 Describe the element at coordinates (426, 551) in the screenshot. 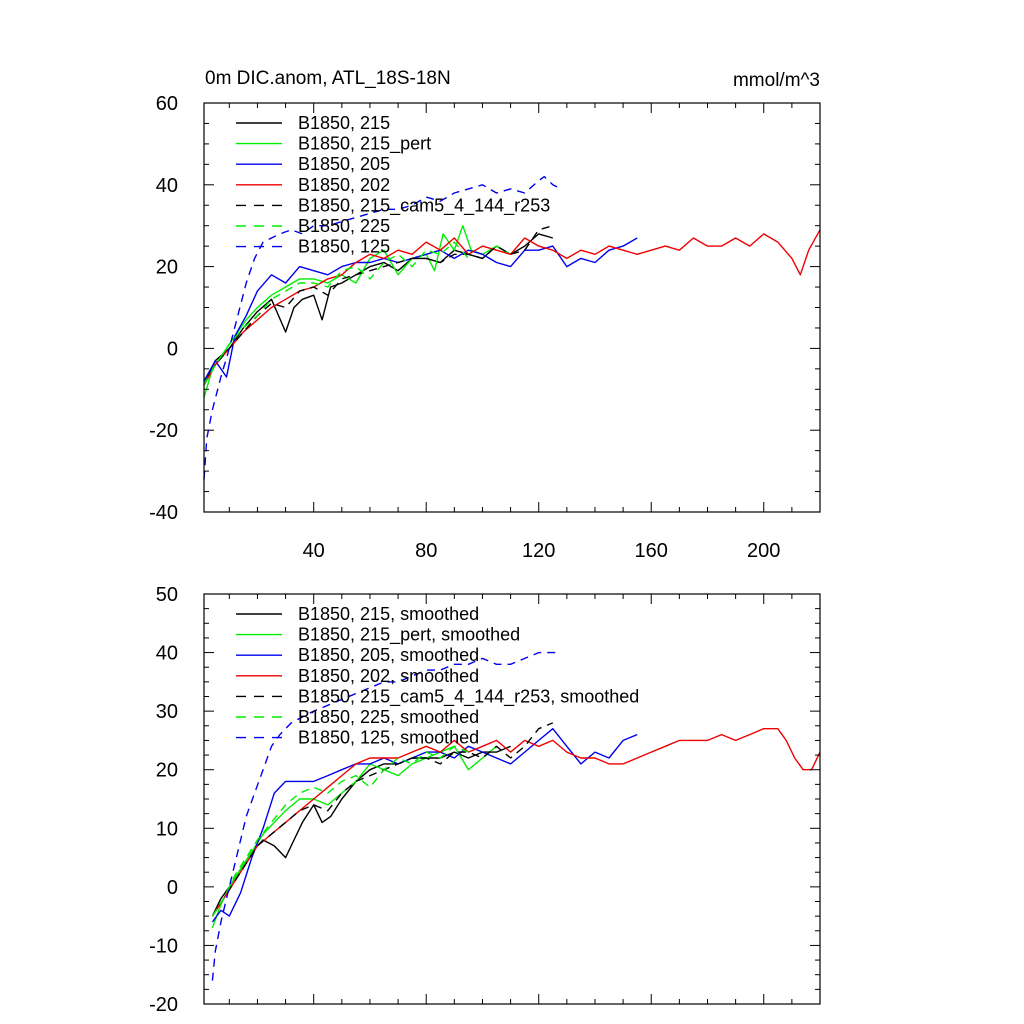

I see `x-tick-label: 80` at that location.